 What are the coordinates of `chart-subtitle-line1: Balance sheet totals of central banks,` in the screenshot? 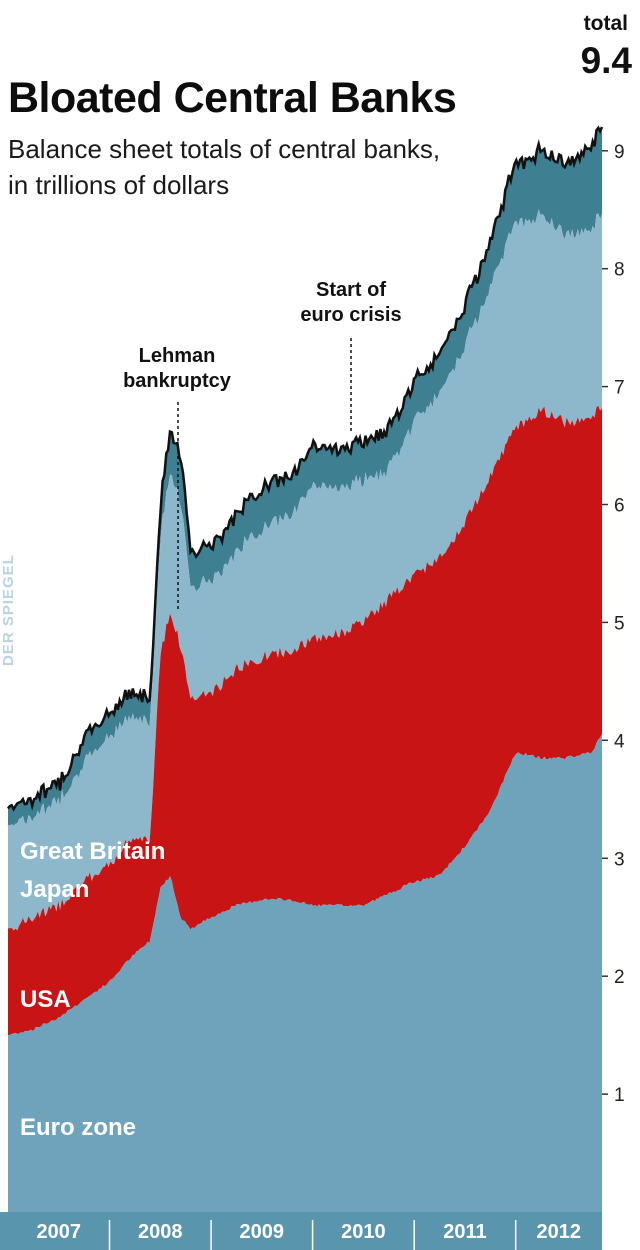 It's located at (224, 149).